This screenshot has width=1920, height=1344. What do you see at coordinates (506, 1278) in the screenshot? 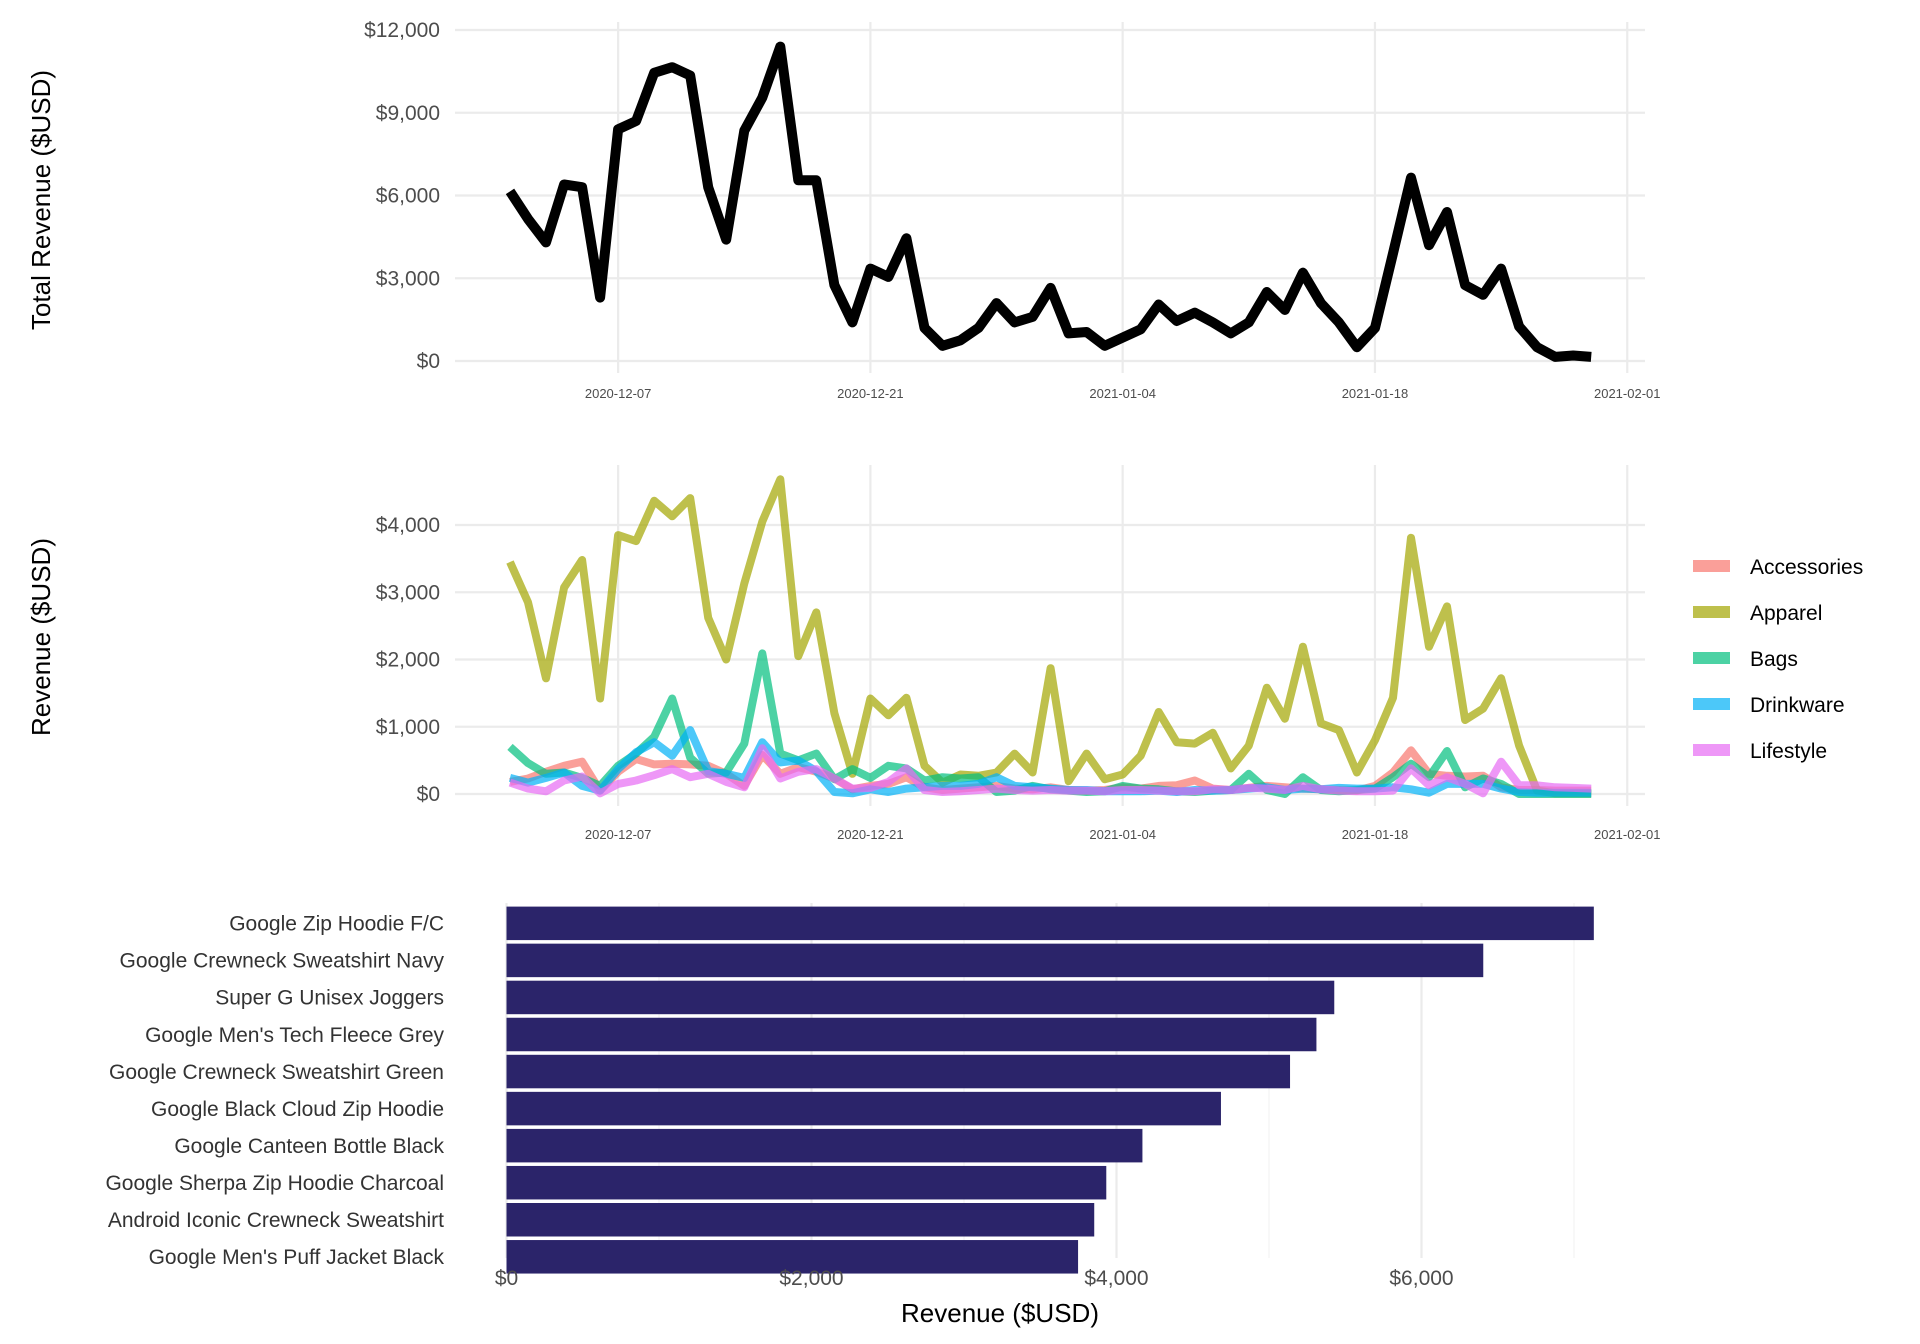
I see `x-tick-label: $0` at bounding box center [506, 1278].